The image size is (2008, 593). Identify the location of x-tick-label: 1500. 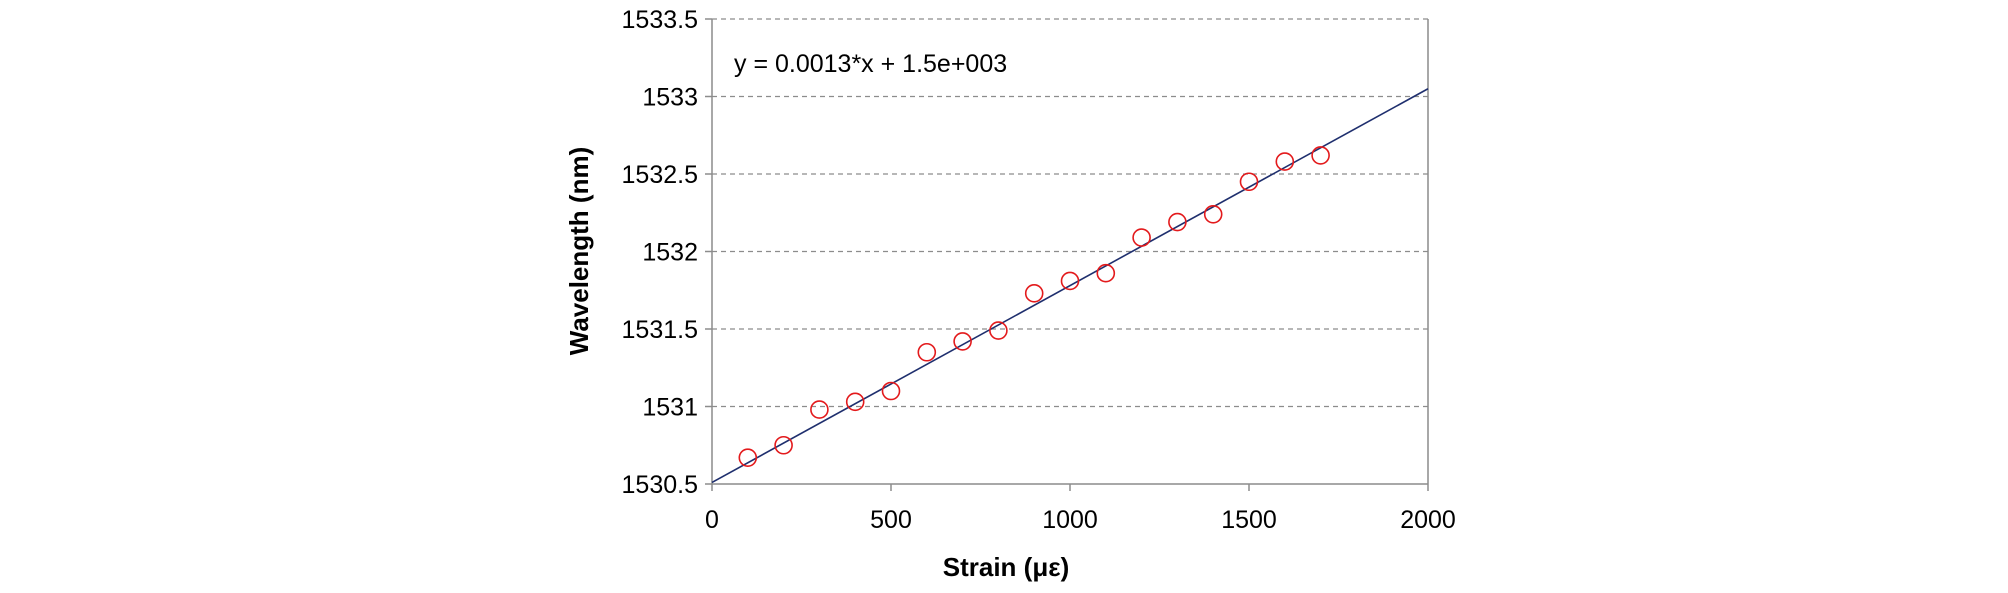
(1249, 520).